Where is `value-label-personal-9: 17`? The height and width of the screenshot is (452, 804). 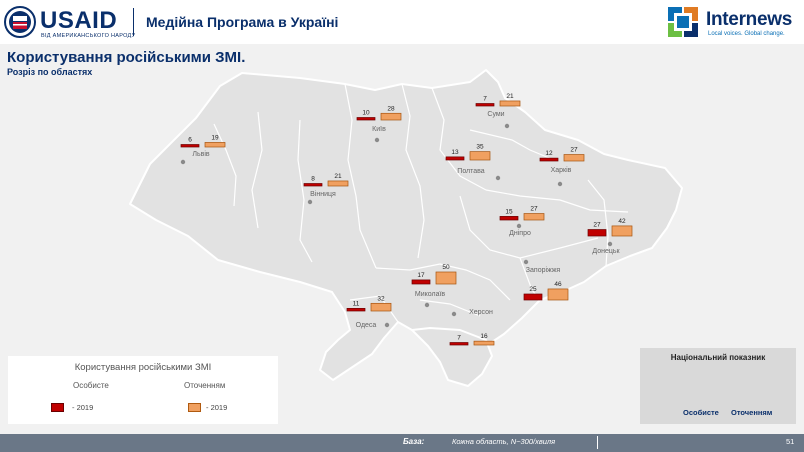
value-label-personal-9: 17 is located at coordinates (421, 275).